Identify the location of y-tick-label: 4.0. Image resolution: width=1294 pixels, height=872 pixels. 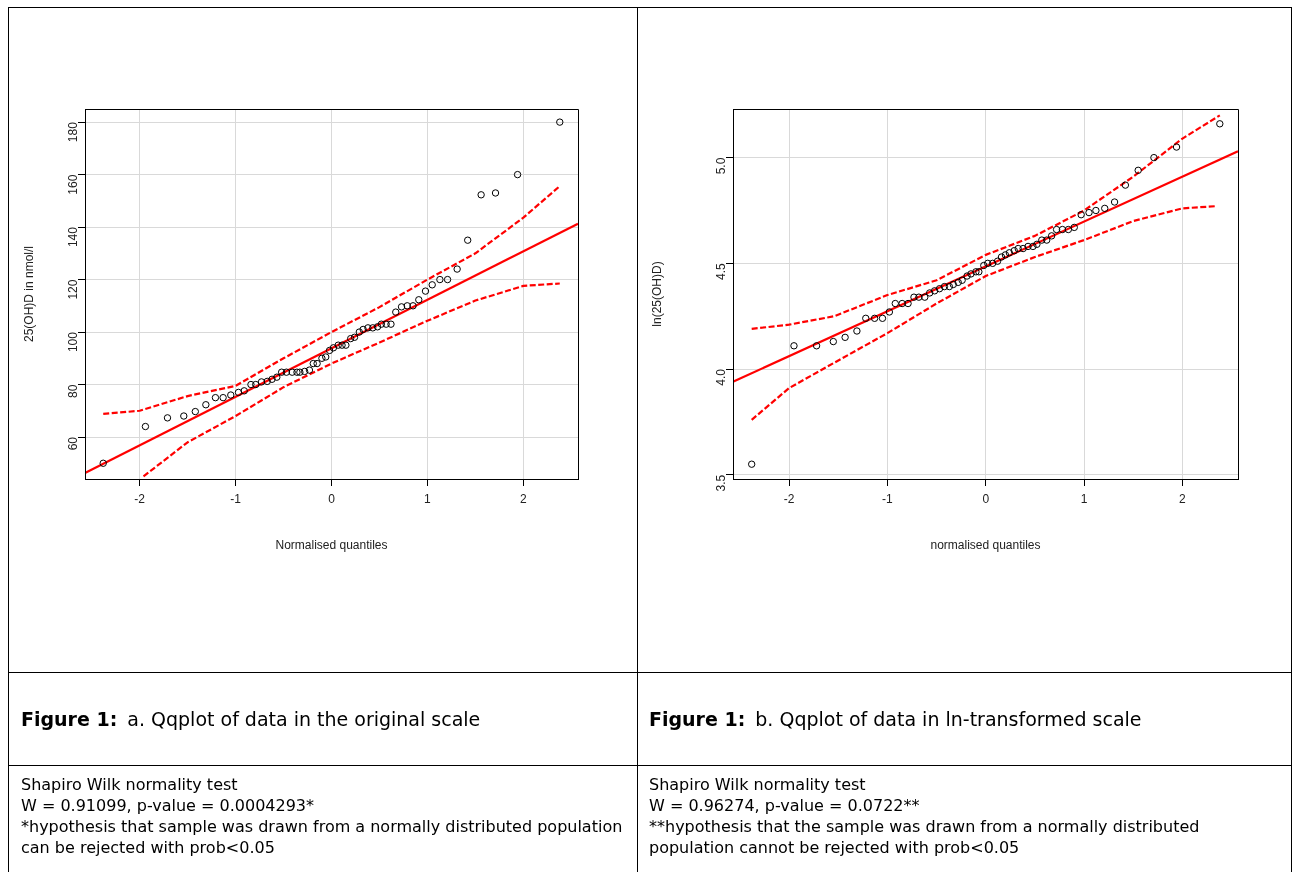
(721, 377).